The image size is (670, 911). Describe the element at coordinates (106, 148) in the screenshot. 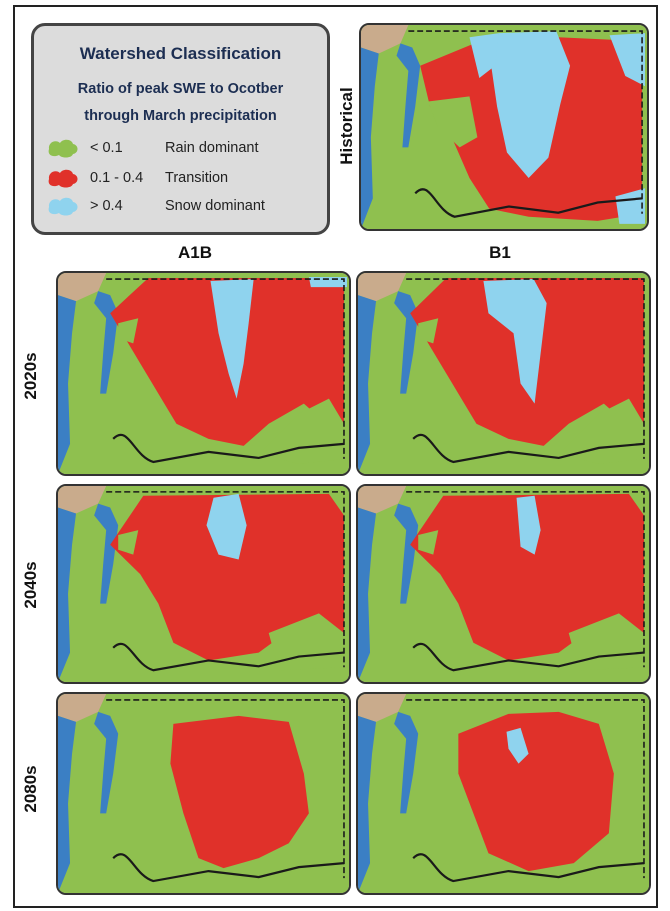

I see `legend-rain-value: < 0.1` at that location.